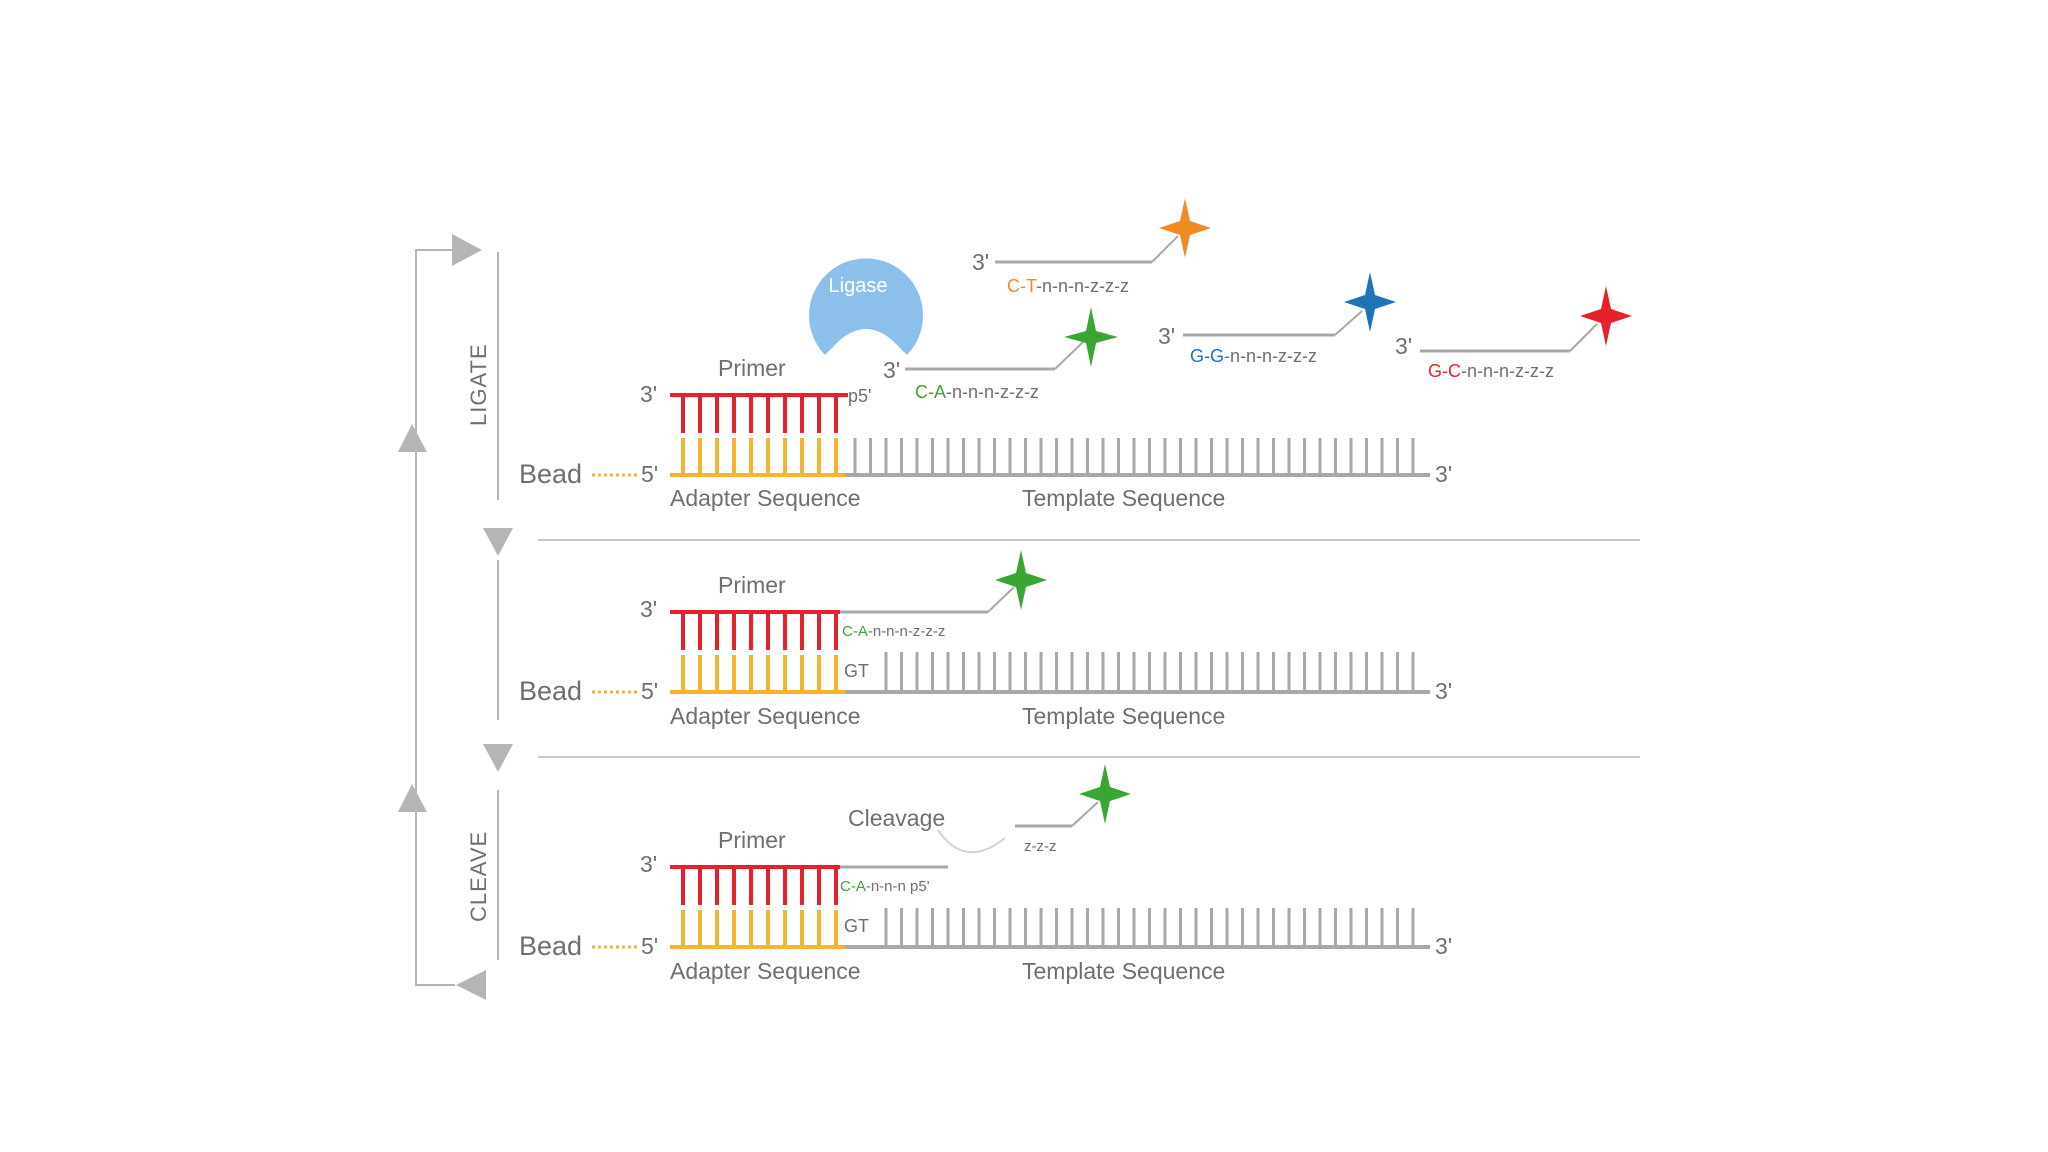 Image resolution: width=2048 pixels, height=1152 pixels. Describe the element at coordinates (1068, 286) in the screenshot. I see `probe-sequence: C-T-n-n-n-z-z-z` at that location.